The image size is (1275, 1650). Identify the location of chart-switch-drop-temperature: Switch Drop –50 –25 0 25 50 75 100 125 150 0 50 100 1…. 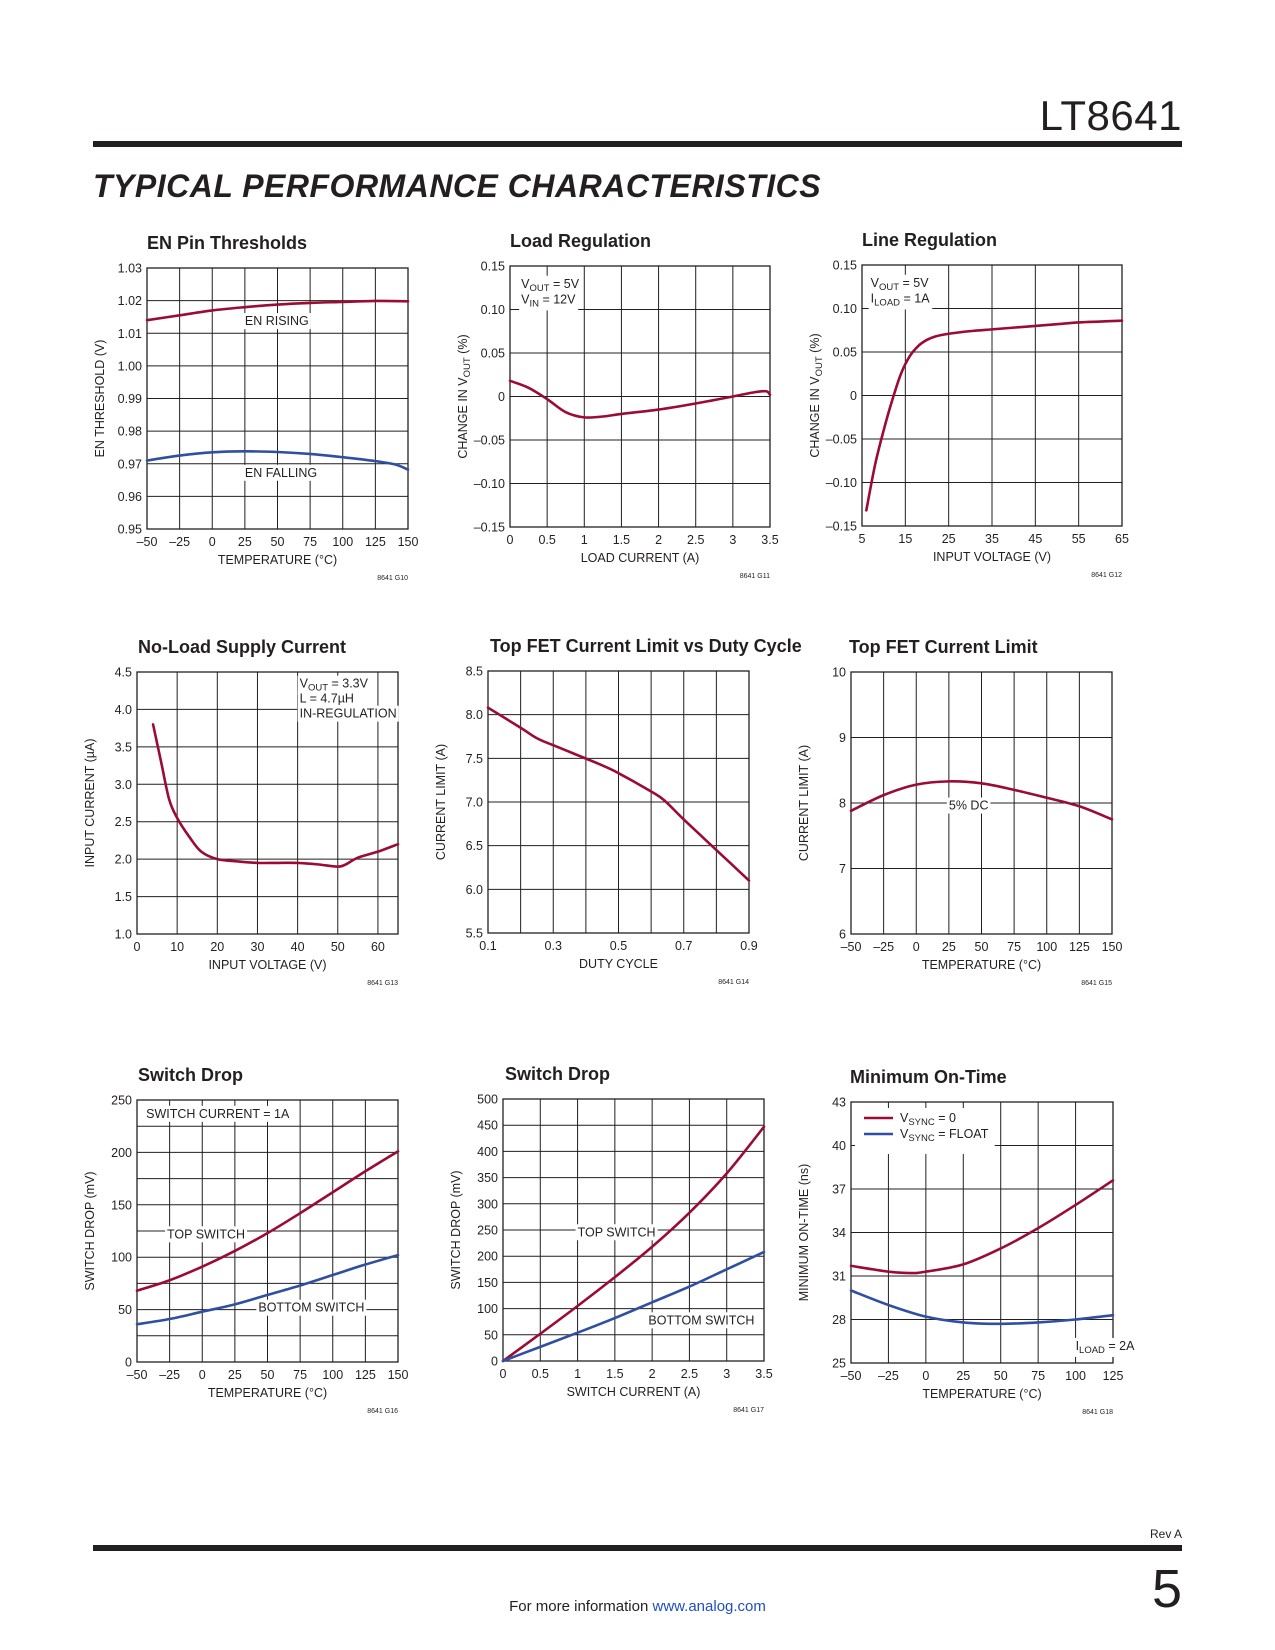
(257, 1243).